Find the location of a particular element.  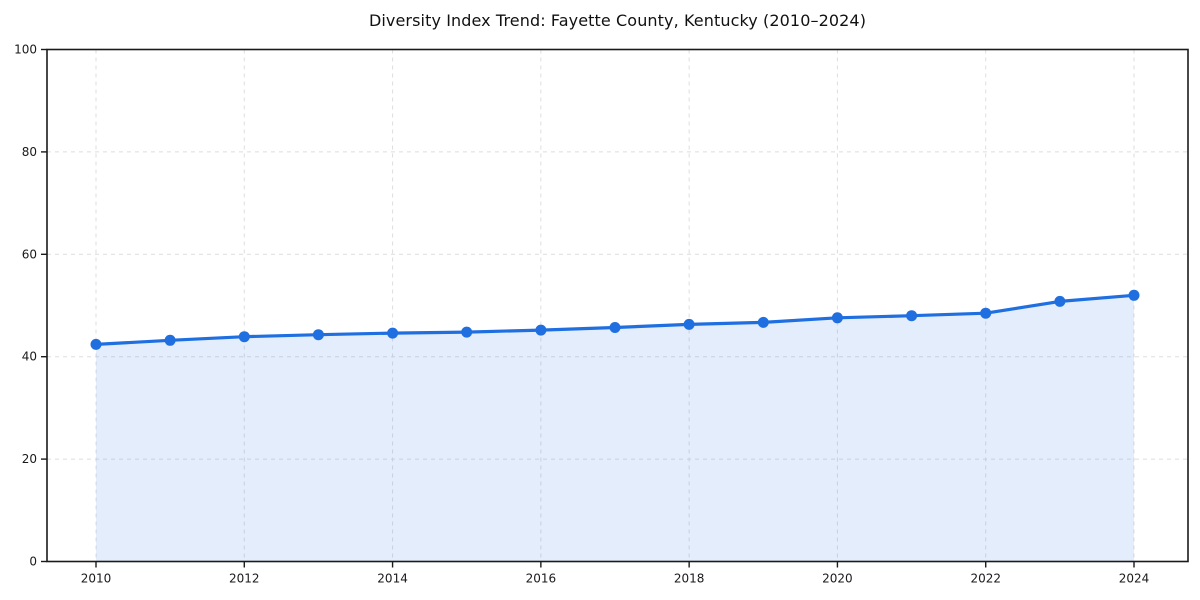

x-tick-label: 2012 is located at coordinates (244, 579).